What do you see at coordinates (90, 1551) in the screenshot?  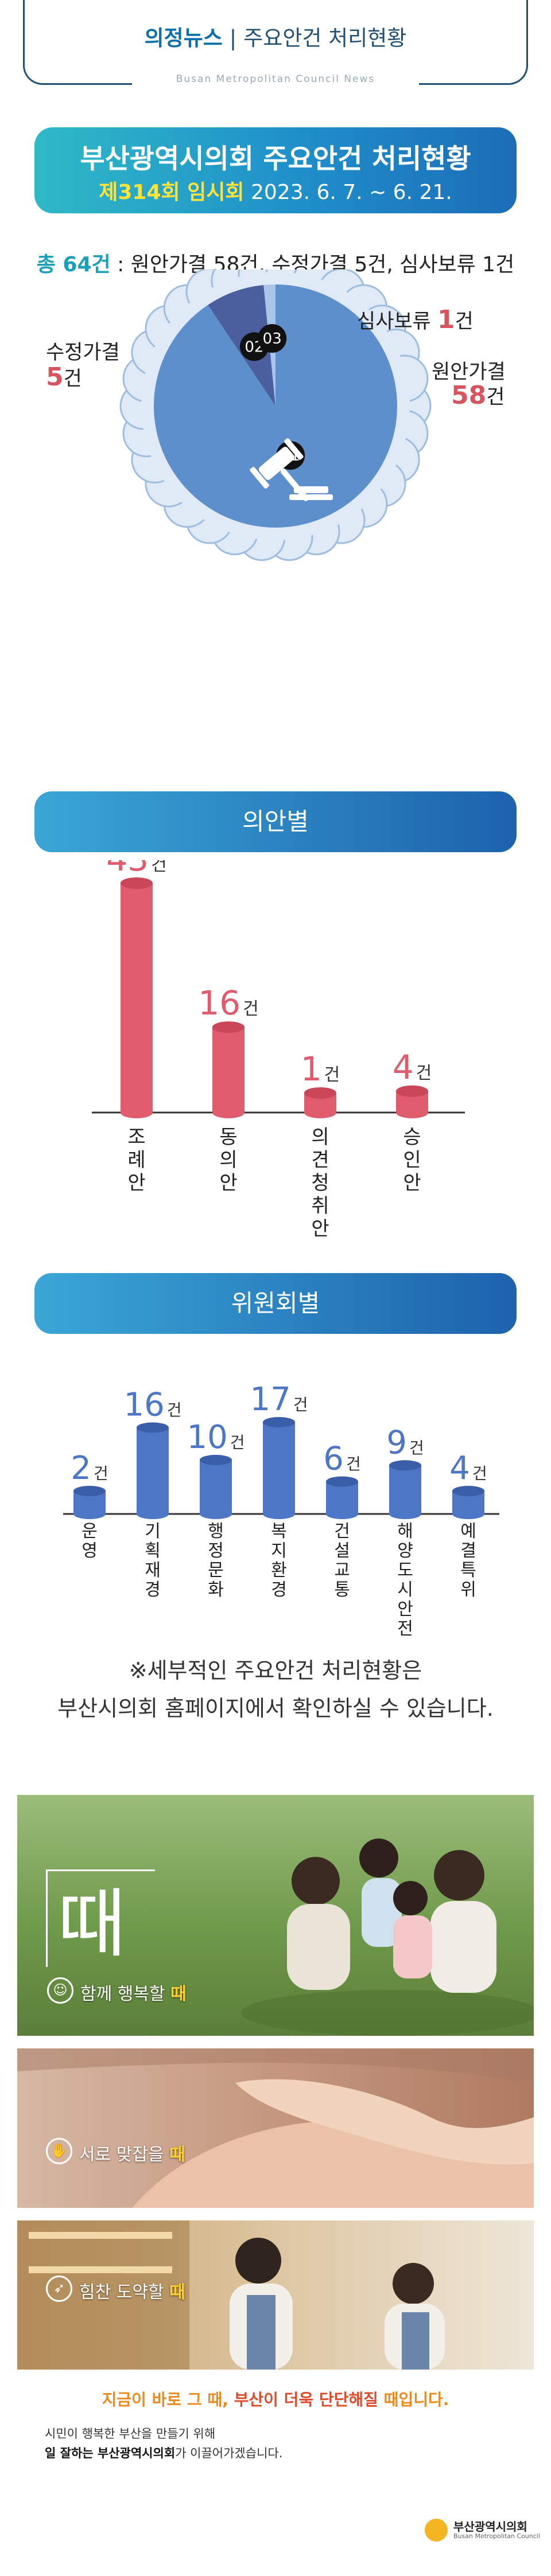 I see `category-char: 영` at bounding box center [90, 1551].